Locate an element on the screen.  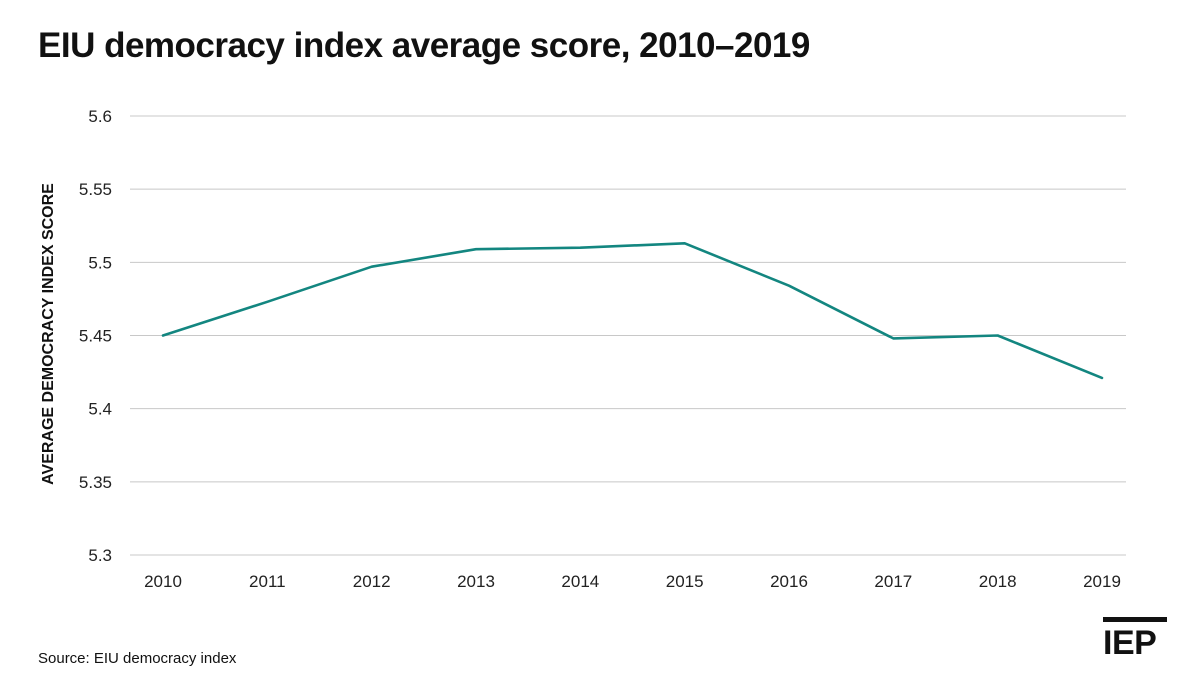
x-tick-label: 2010 is located at coordinates (163, 581).